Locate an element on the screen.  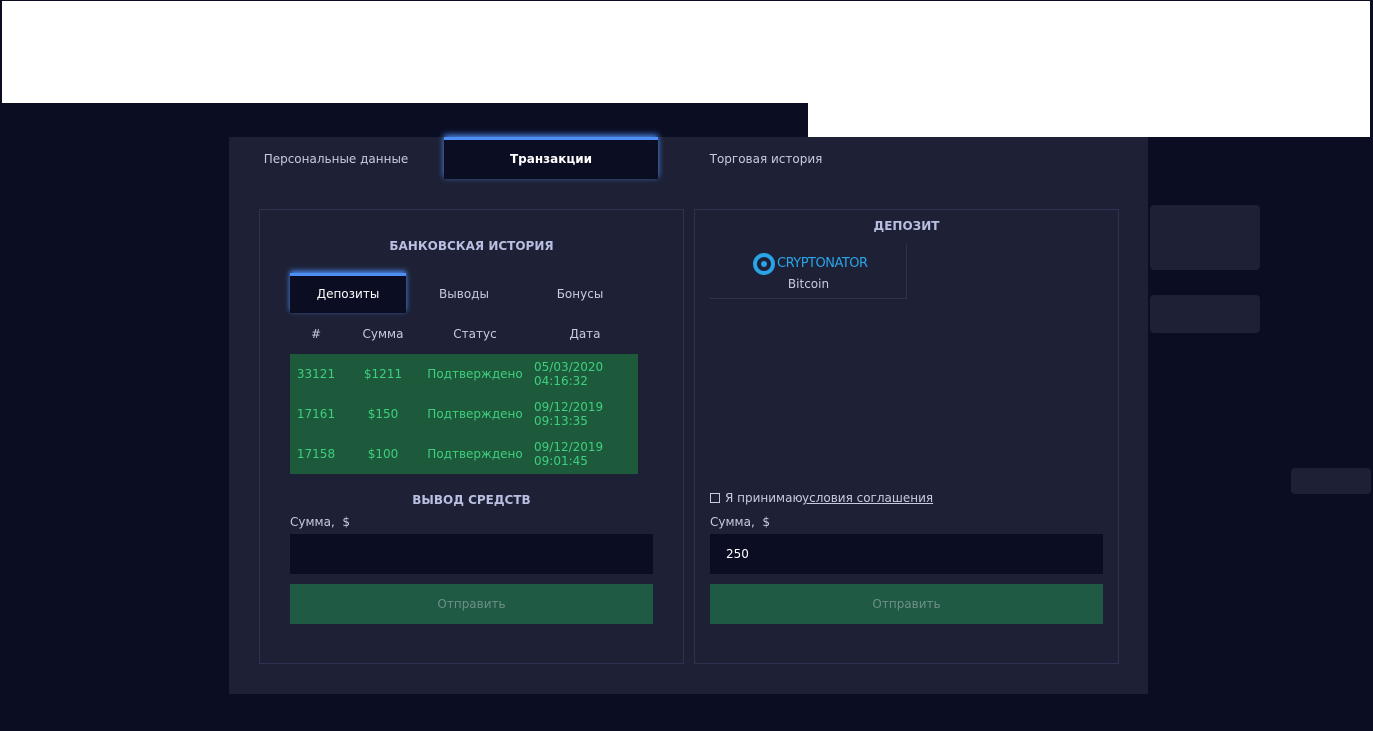
column-header: Сумма is located at coordinates (383, 334).